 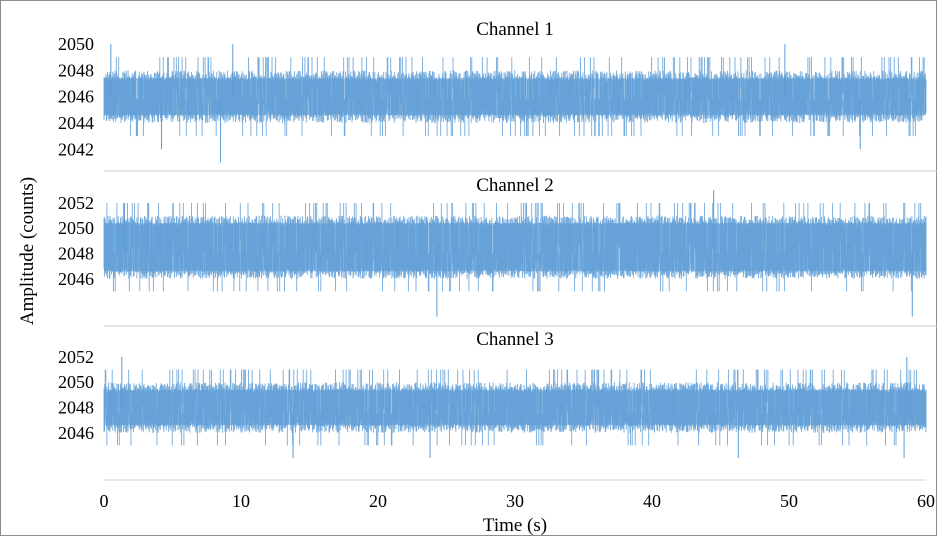 I want to click on panel-title: Channel 2, so click(x=515, y=185).